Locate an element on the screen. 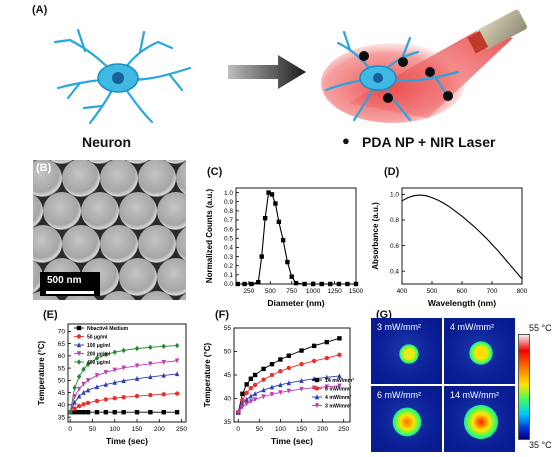  legend-label: 14 mW/mm² is located at coordinates (339, 381).